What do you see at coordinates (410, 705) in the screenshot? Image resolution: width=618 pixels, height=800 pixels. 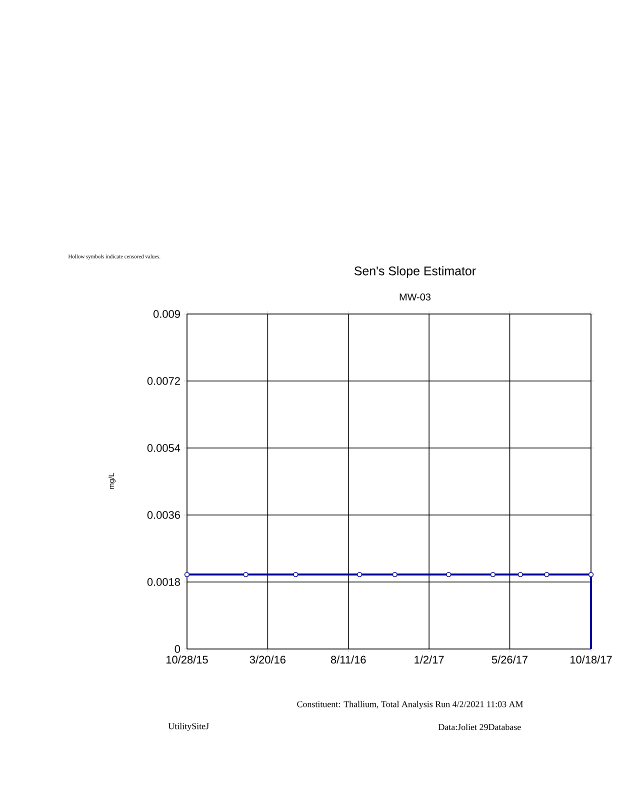 I see `text: Constituent: Thallium, Total Analysis Run 4/2/2021 11:03 AM` at bounding box center [410, 705].